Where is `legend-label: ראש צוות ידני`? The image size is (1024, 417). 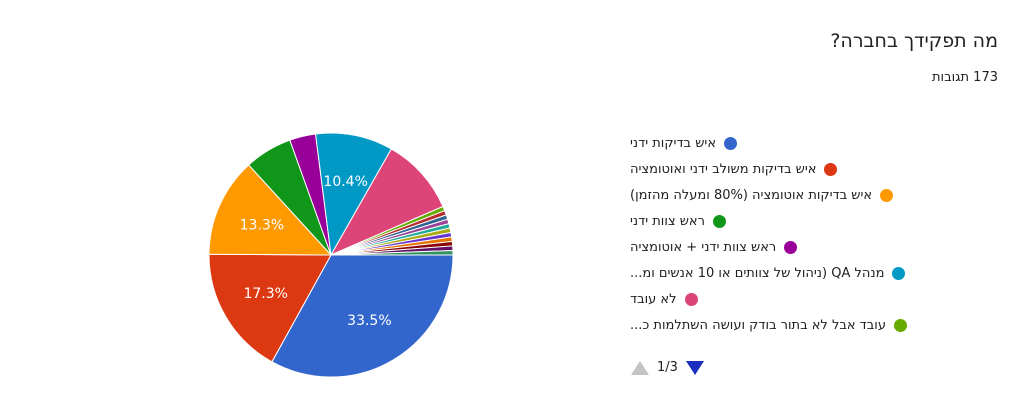
legend-label: ראש צוות ידני is located at coordinates (667, 221).